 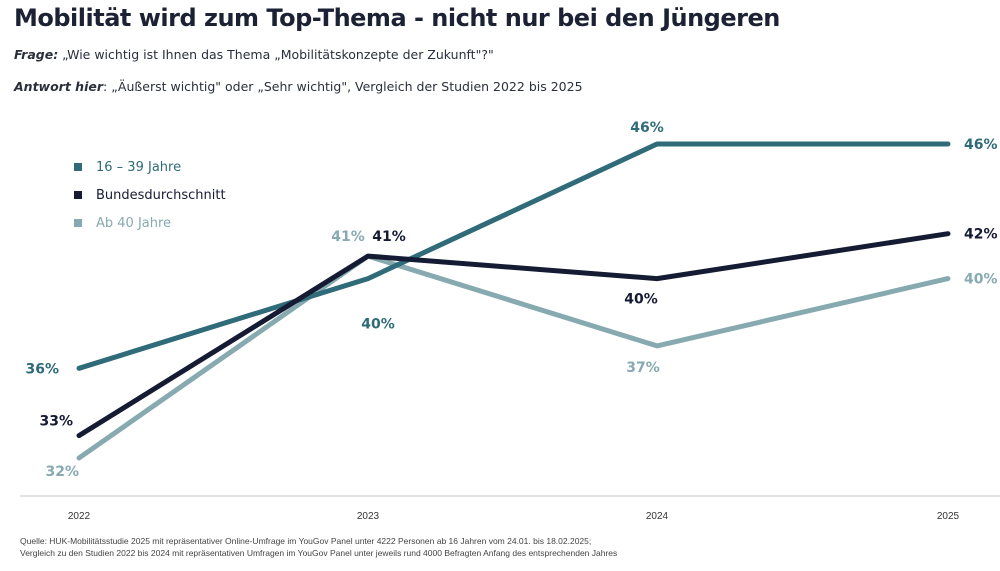 What do you see at coordinates (378, 325) in the screenshot?
I see `data-label-16-39-2023: 40%` at bounding box center [378, 325].